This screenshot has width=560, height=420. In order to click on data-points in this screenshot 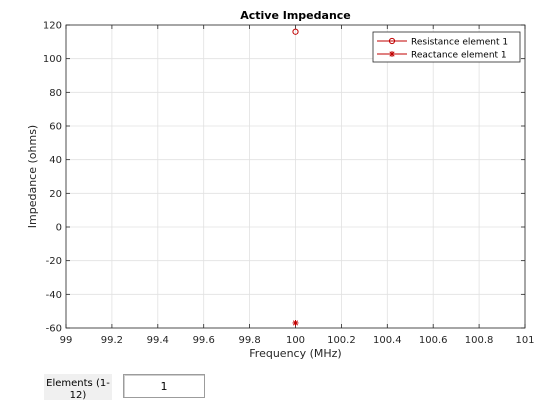, I will do `click(295, 177)`.